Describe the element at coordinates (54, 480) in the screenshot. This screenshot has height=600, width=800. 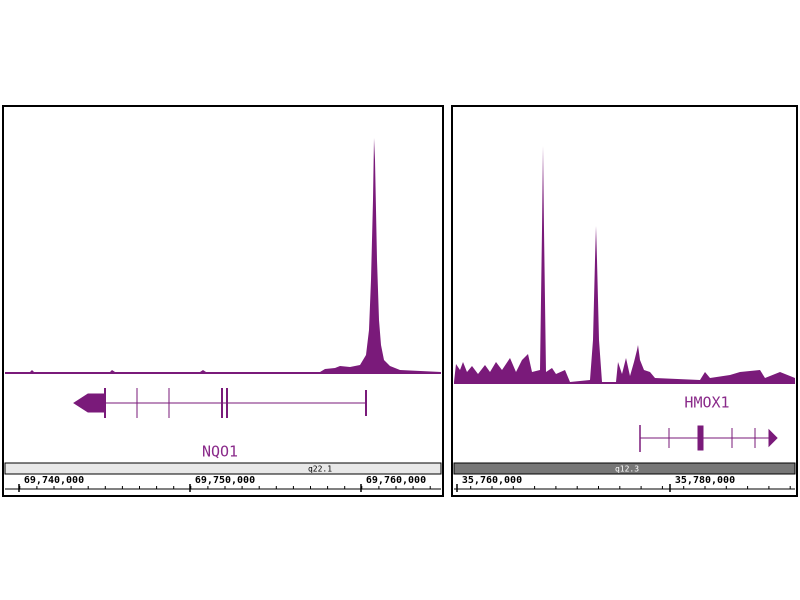
I see `coordinate-label: 69,740,000` at that location.